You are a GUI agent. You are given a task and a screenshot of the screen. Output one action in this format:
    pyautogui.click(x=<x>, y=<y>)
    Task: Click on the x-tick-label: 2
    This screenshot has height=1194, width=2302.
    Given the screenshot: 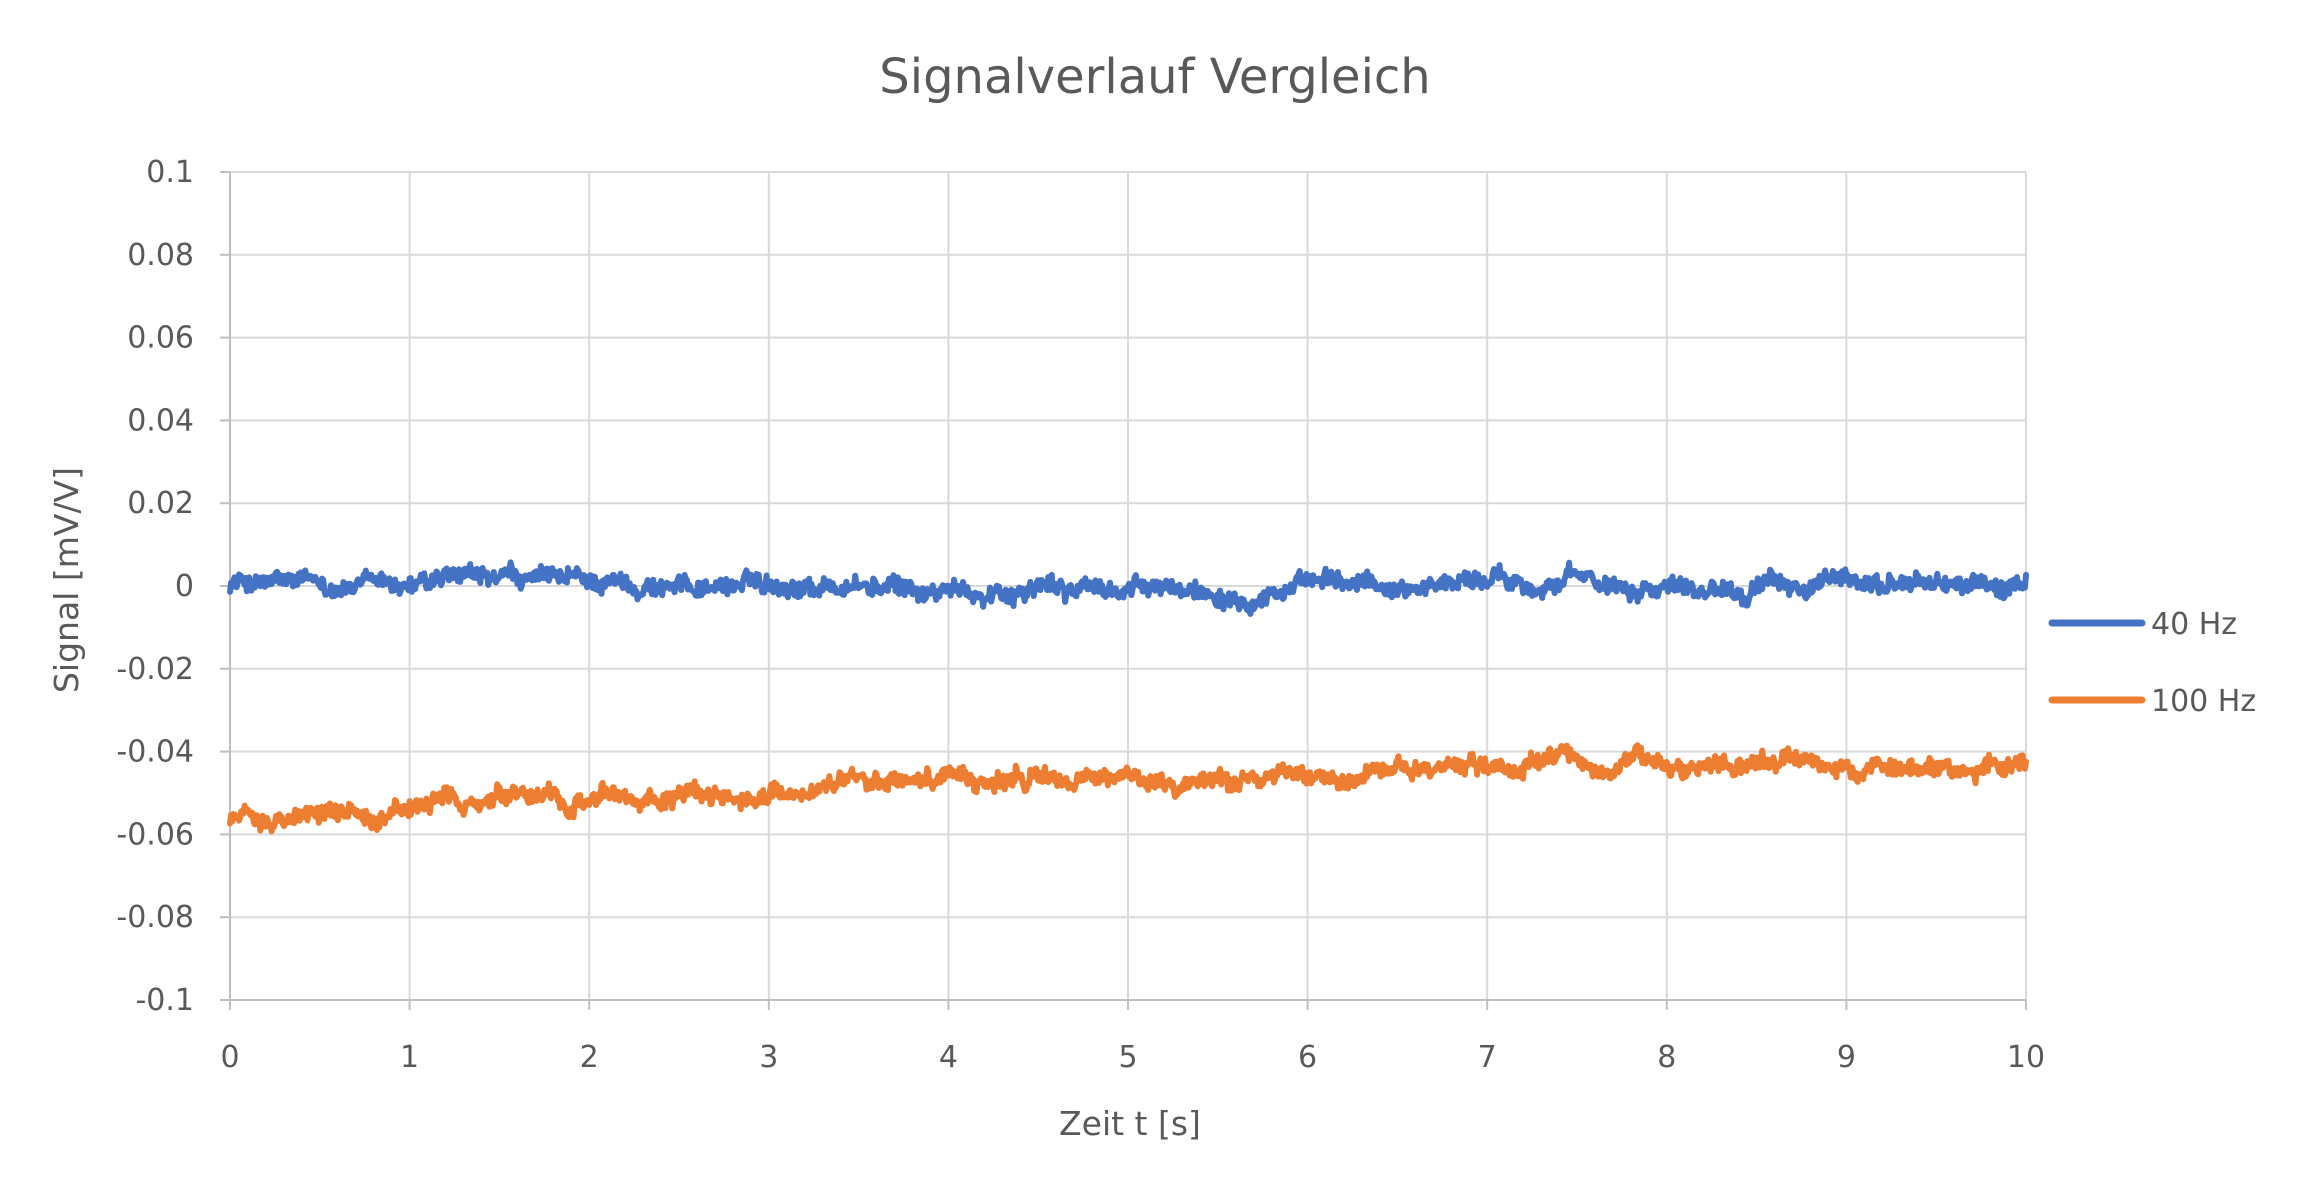 What is the action you would take?
    pyautogui.click(x=589, y=1057)
    